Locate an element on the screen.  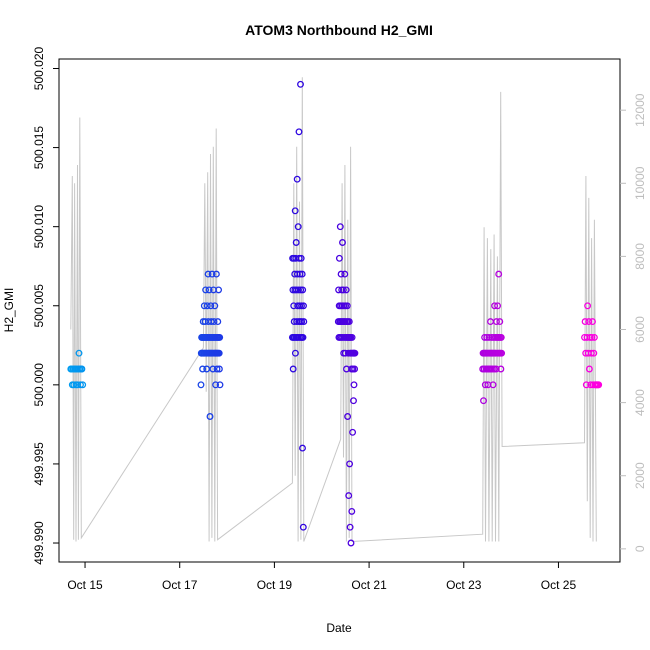
y-tick-label: 500.005 is located at coordinates (39, 306).